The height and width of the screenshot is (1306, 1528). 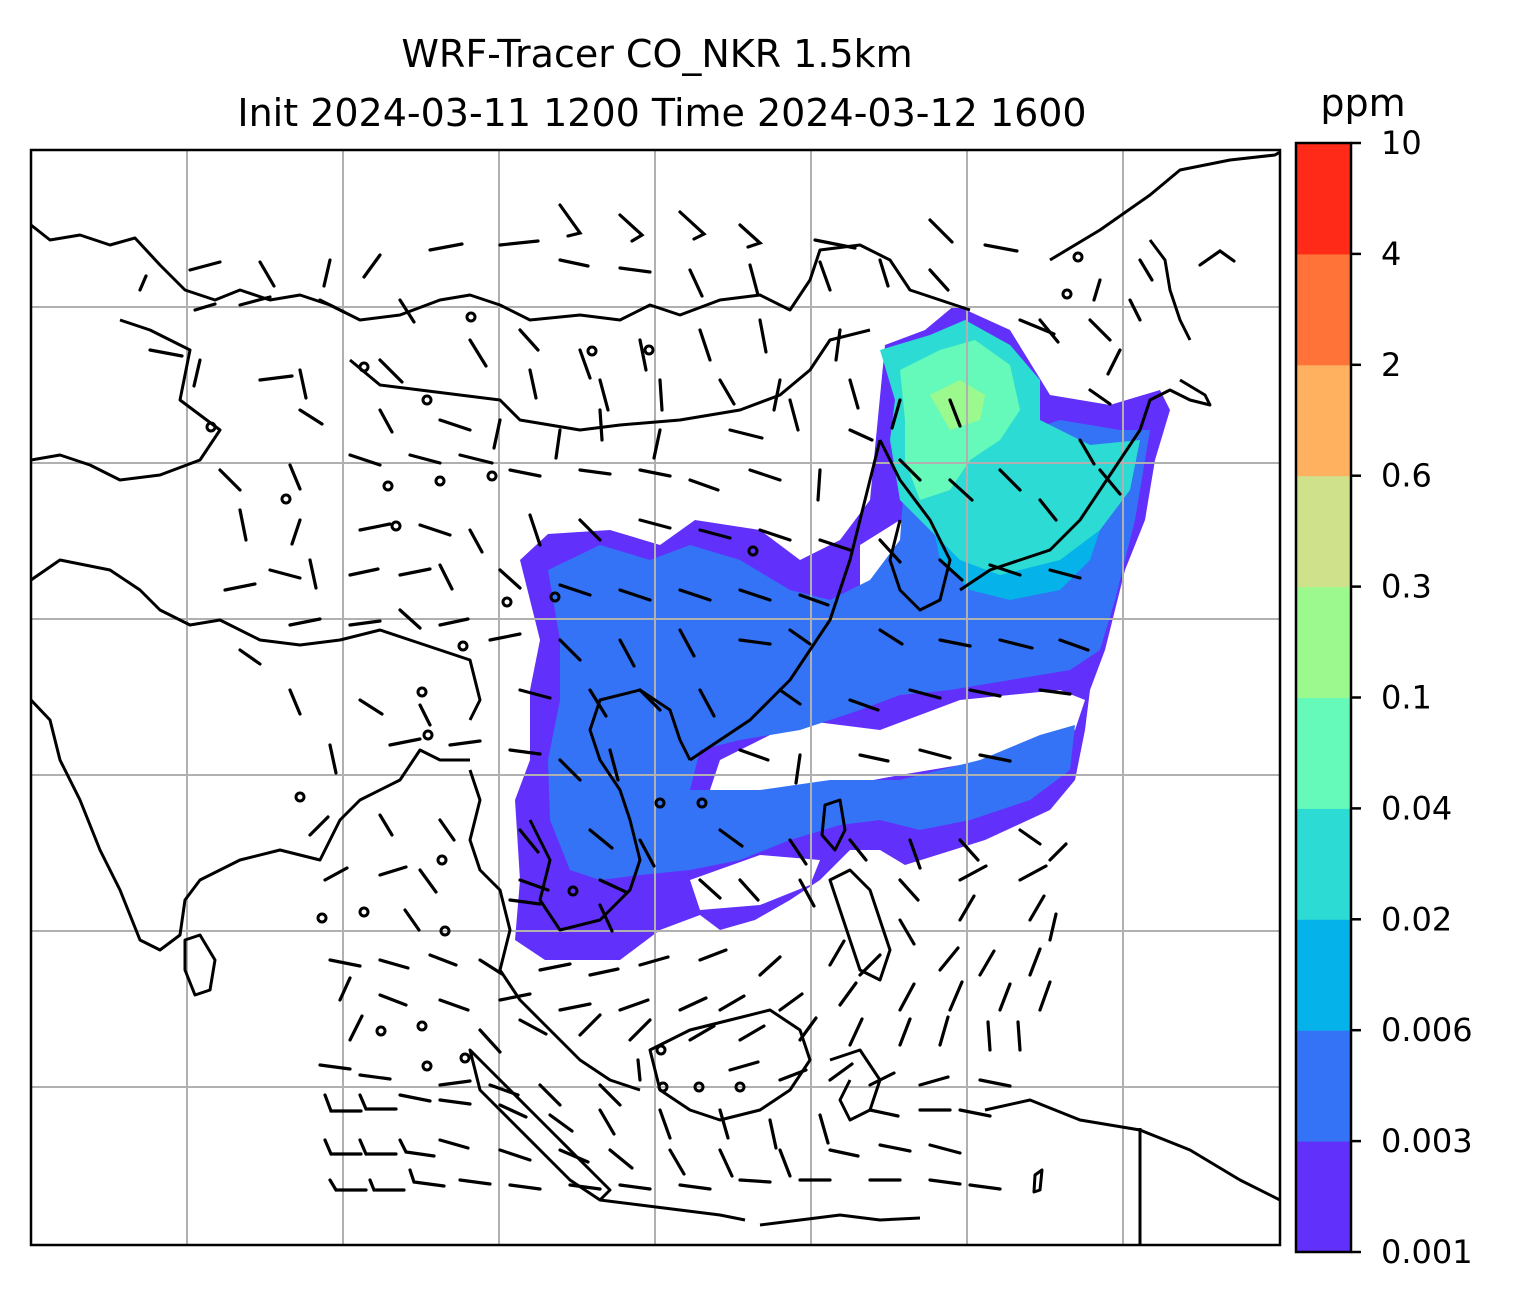 What do you see at coordinates (1416, 919) in the screenshot?
I see `colorbar-tick-label: 0.02` at bounding box center [1416, 919].